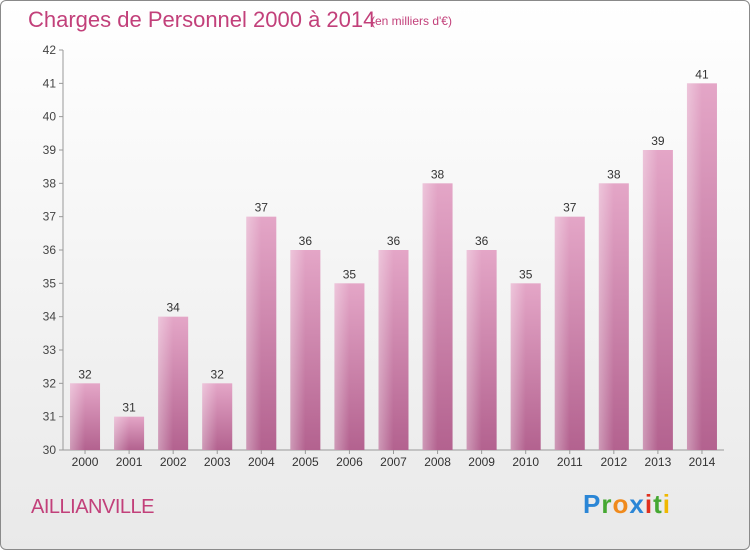 This screenshot has width=750, height=550. I want to click on logo-letter: x, so click(637, 504).